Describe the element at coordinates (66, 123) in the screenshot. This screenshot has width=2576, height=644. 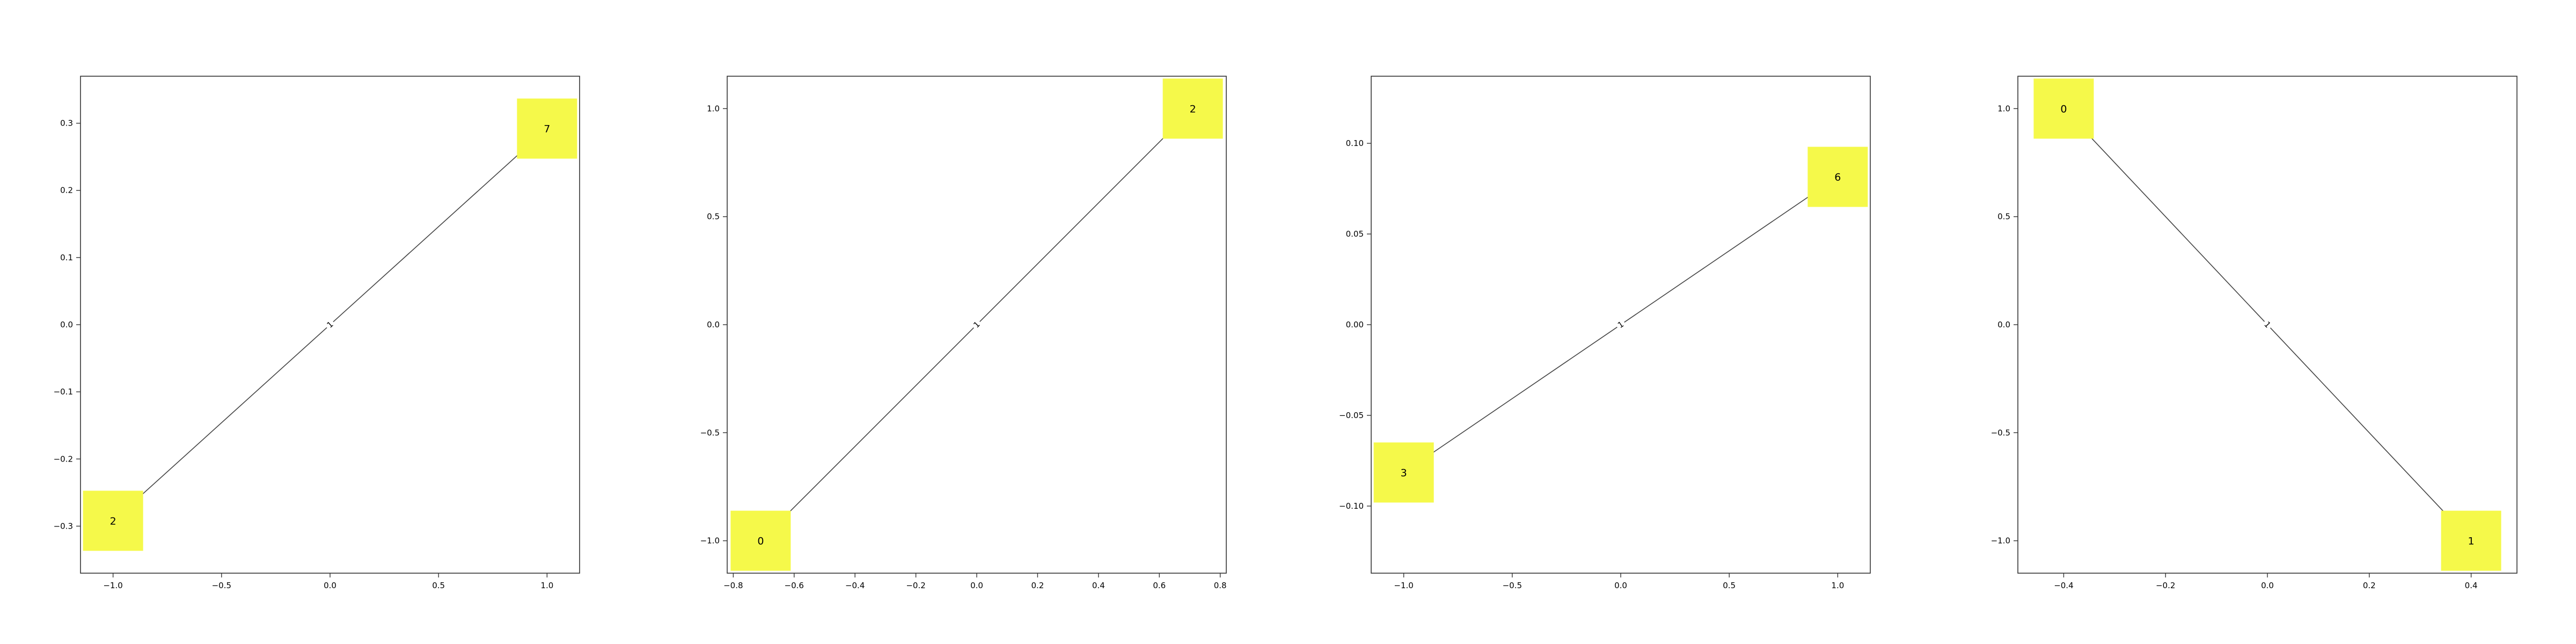
I see `y-tick-label: 0.3` at that location.